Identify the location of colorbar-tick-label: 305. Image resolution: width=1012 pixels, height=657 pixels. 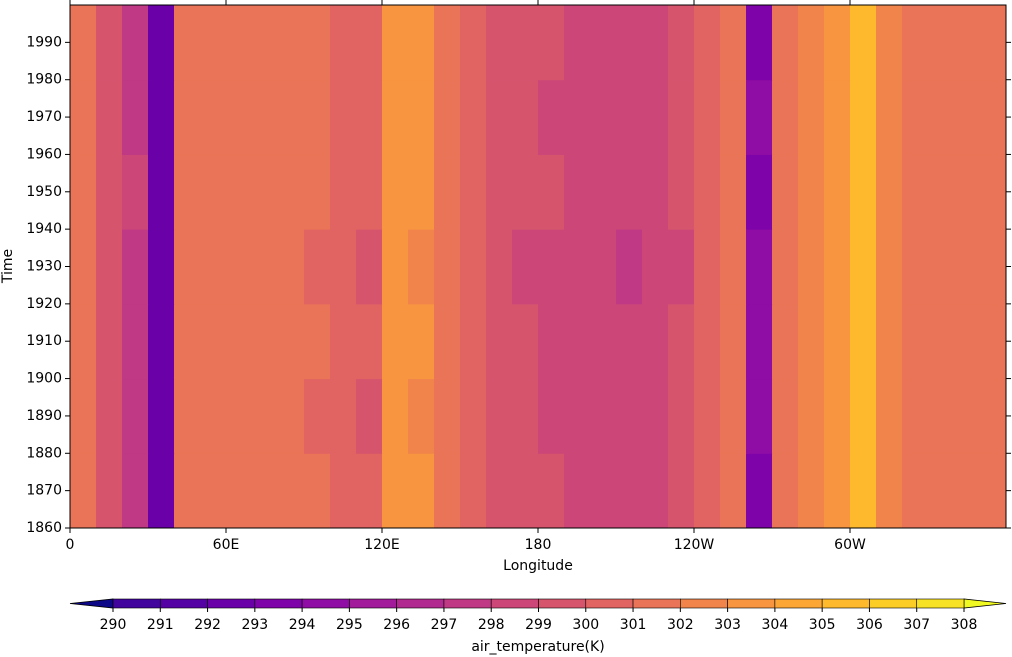
(822, 625).